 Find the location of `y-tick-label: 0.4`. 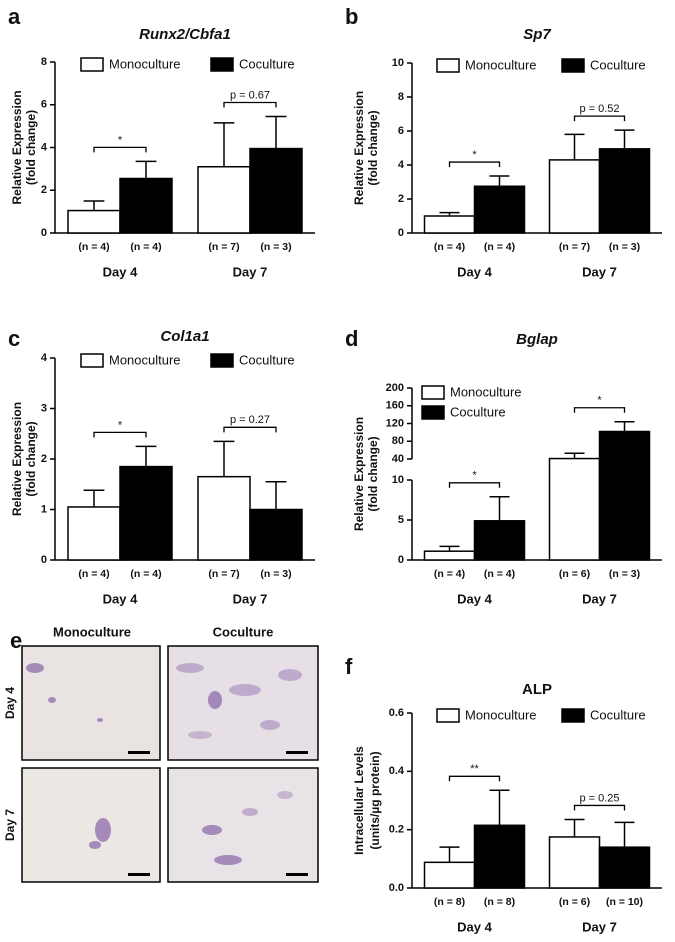

y-tick-label: 0.4 is located at coordinates (397, 771).